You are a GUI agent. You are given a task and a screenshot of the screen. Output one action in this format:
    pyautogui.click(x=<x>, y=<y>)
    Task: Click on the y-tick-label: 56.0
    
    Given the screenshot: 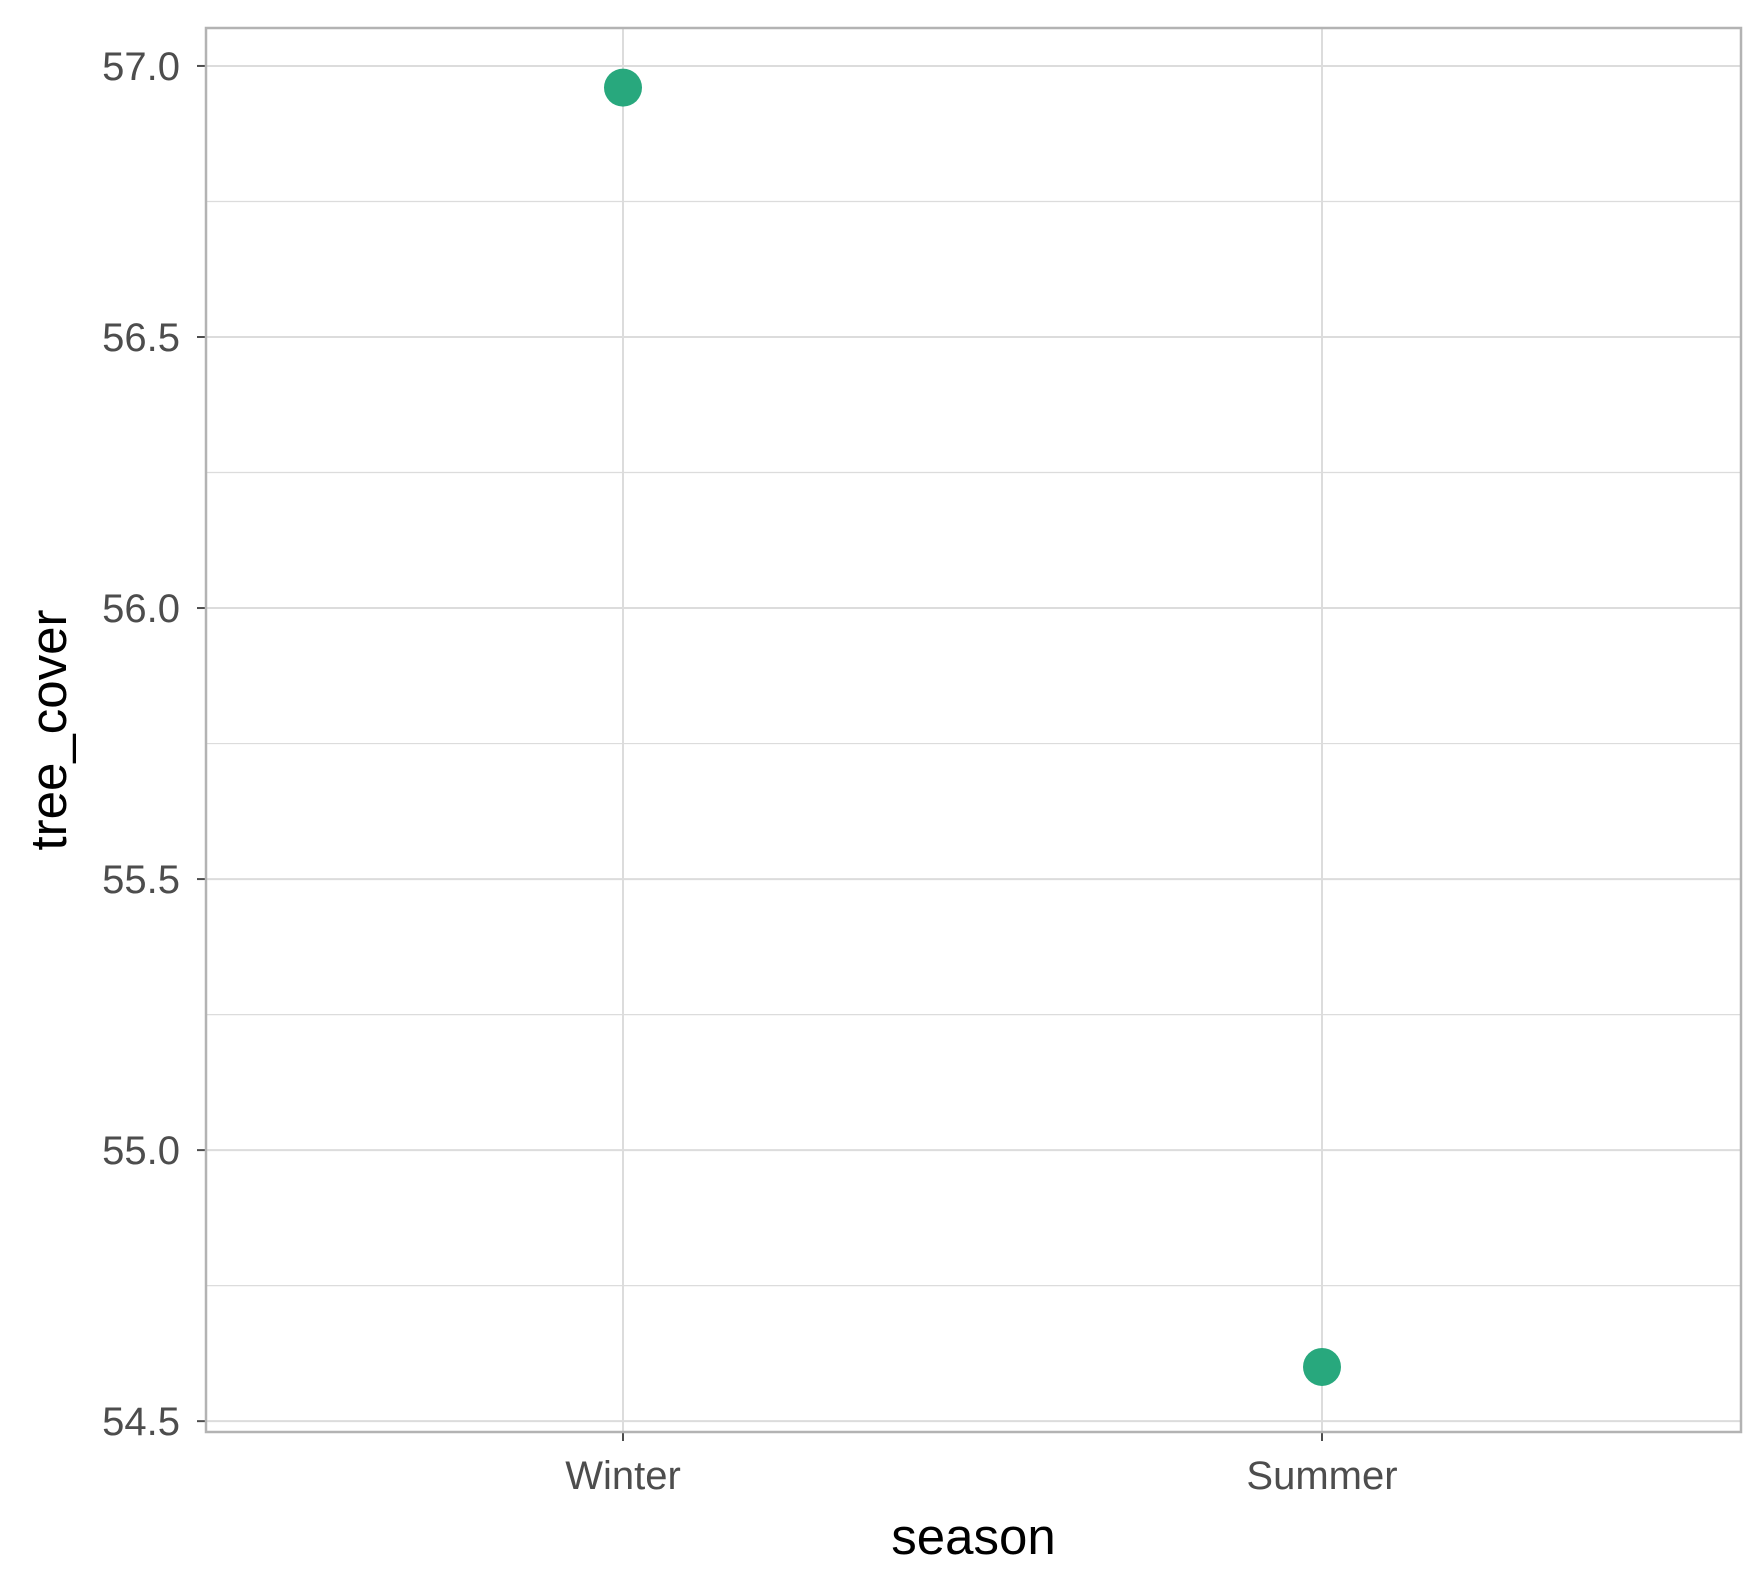 What is the action you would take?
    pyautogui.click(x=141, y=609)
    